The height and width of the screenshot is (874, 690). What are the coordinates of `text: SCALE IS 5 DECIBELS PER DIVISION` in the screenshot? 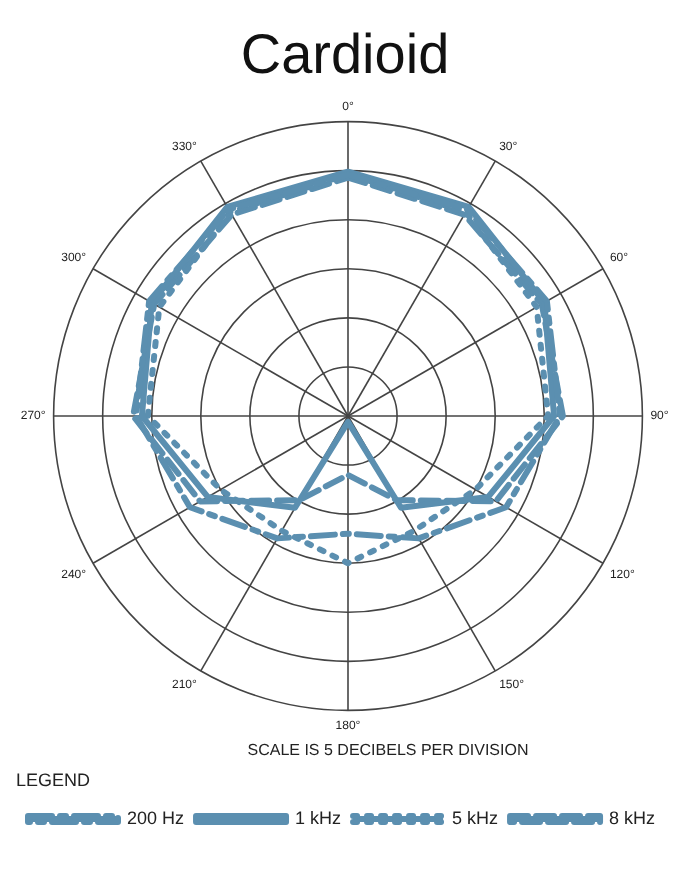 It's located at (388, 749).